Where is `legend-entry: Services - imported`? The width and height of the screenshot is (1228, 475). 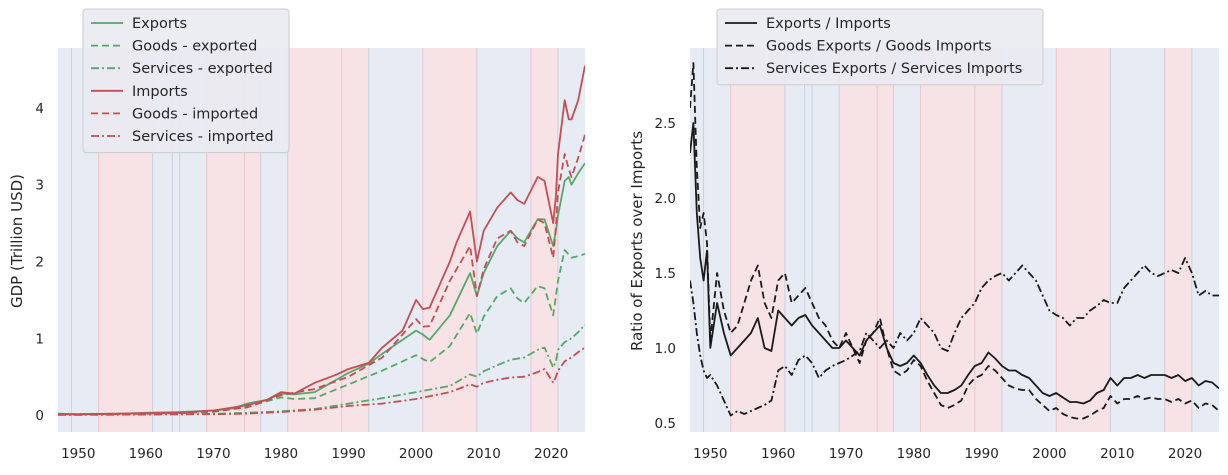 legend-entry: Services - imported is located at coordinates (203, 137).